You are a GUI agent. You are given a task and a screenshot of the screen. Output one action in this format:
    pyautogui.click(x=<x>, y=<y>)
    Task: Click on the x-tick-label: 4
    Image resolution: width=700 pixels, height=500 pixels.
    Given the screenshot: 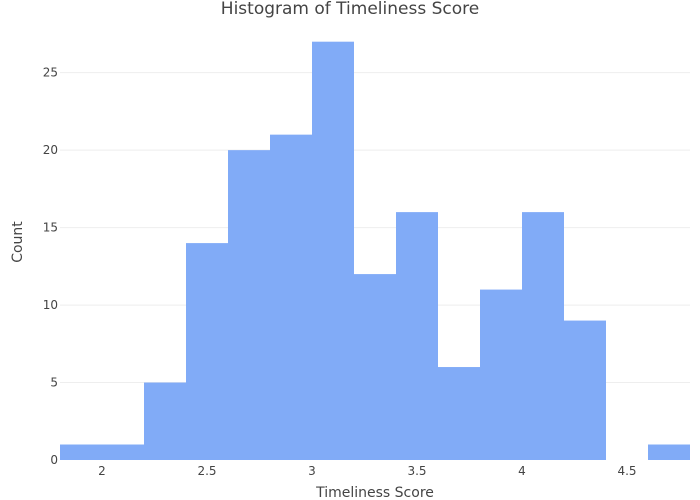 What is the action you would take?
    pyautogui.click(x=522, y=471)
    